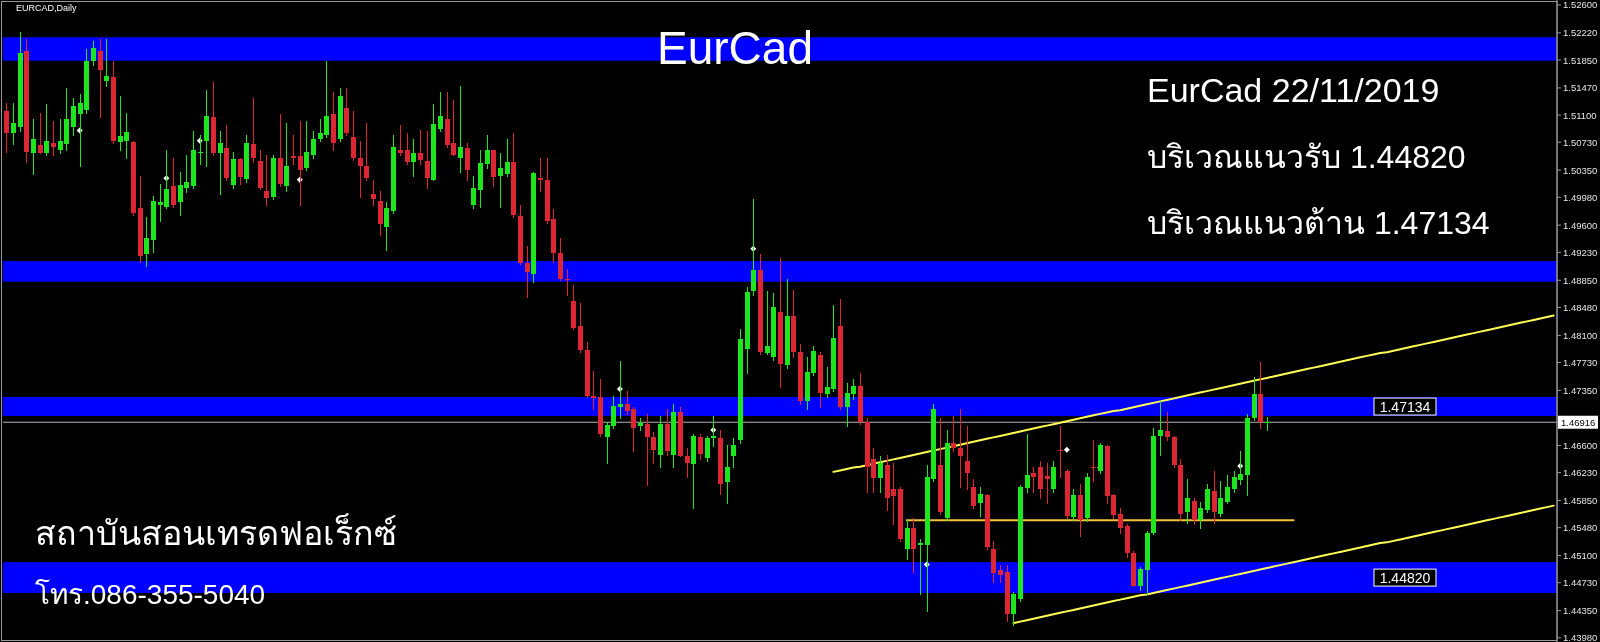 The height and width of the screenshot is (642, 1600). I want to click on y-tick-label: 1.50730, so click(1580, 142).